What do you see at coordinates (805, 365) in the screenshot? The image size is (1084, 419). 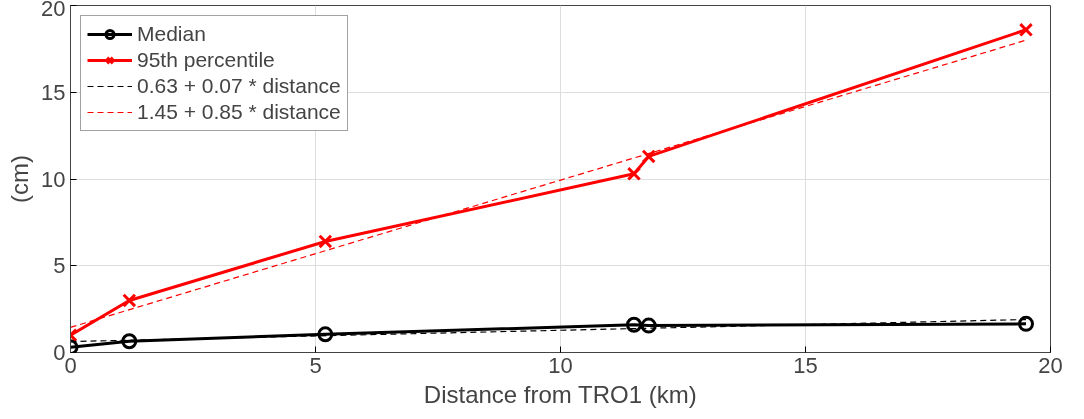 I see `x-tick-label: 15` at bounding box center [805, 365].